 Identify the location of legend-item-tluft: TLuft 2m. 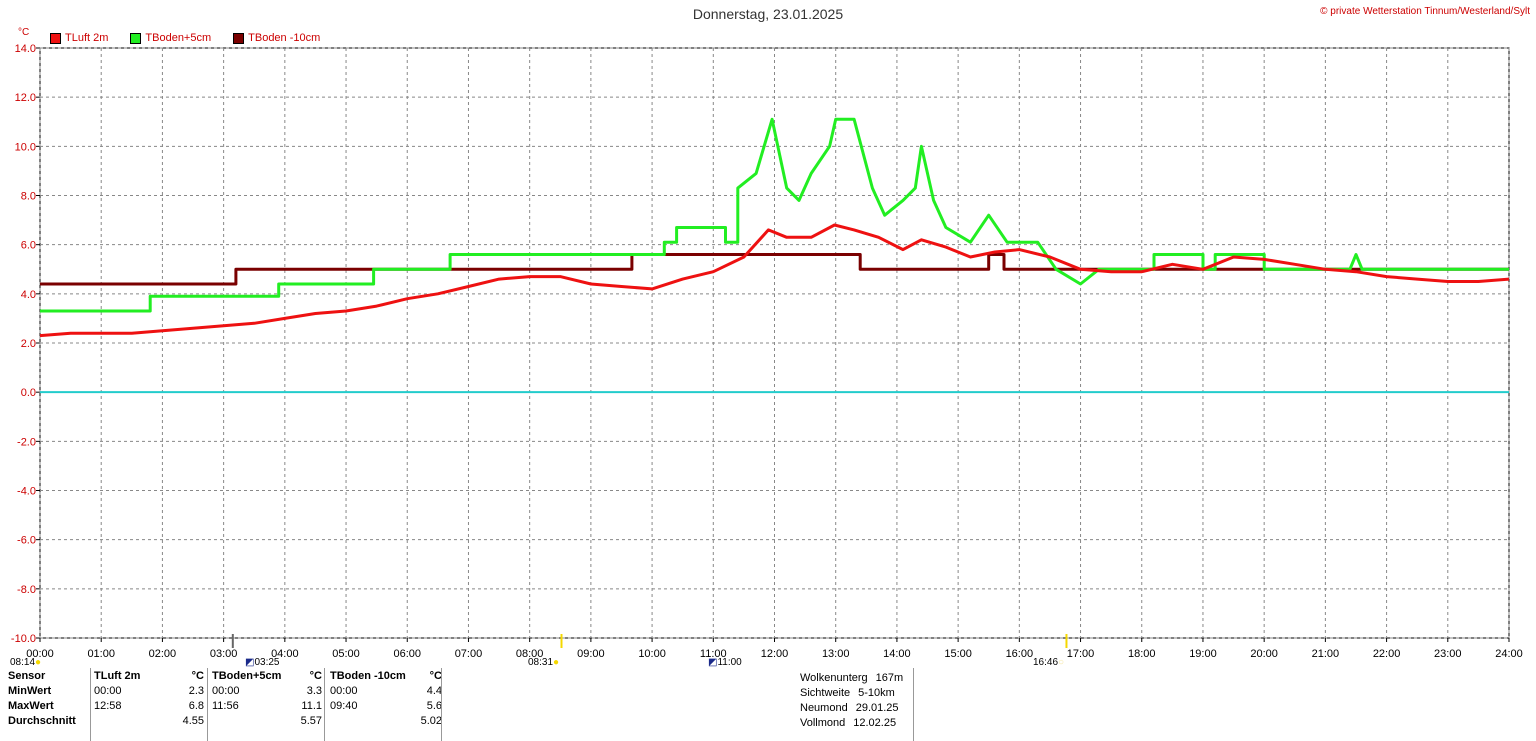
(79, 38).